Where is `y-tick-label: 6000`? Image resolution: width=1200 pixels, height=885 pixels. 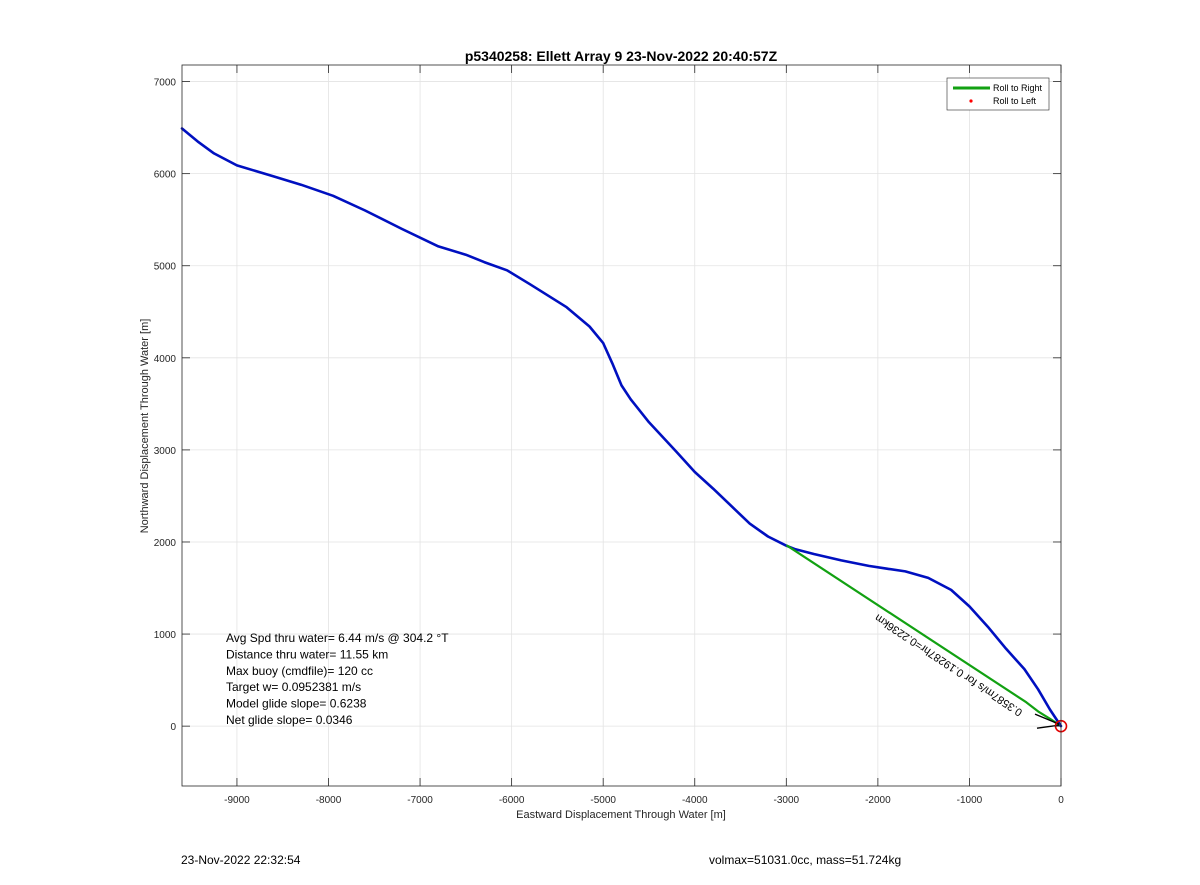 y-tick-label: 6000 is located at coordinates (165, 175).